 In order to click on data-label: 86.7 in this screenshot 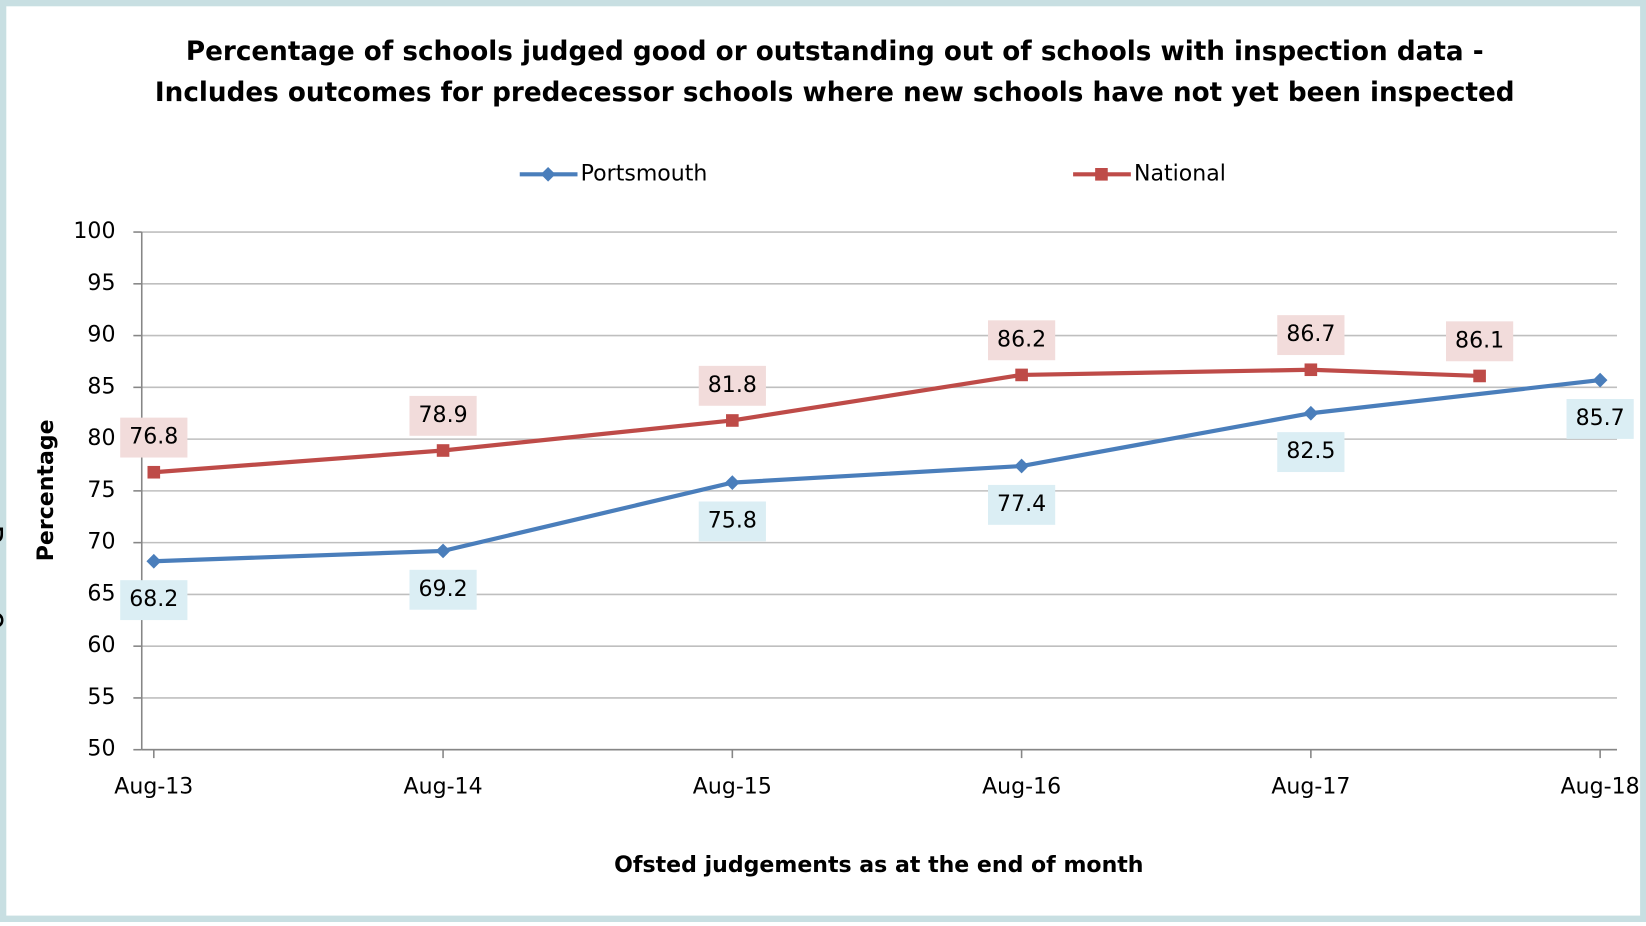, I will do `click(1310, 334)`.